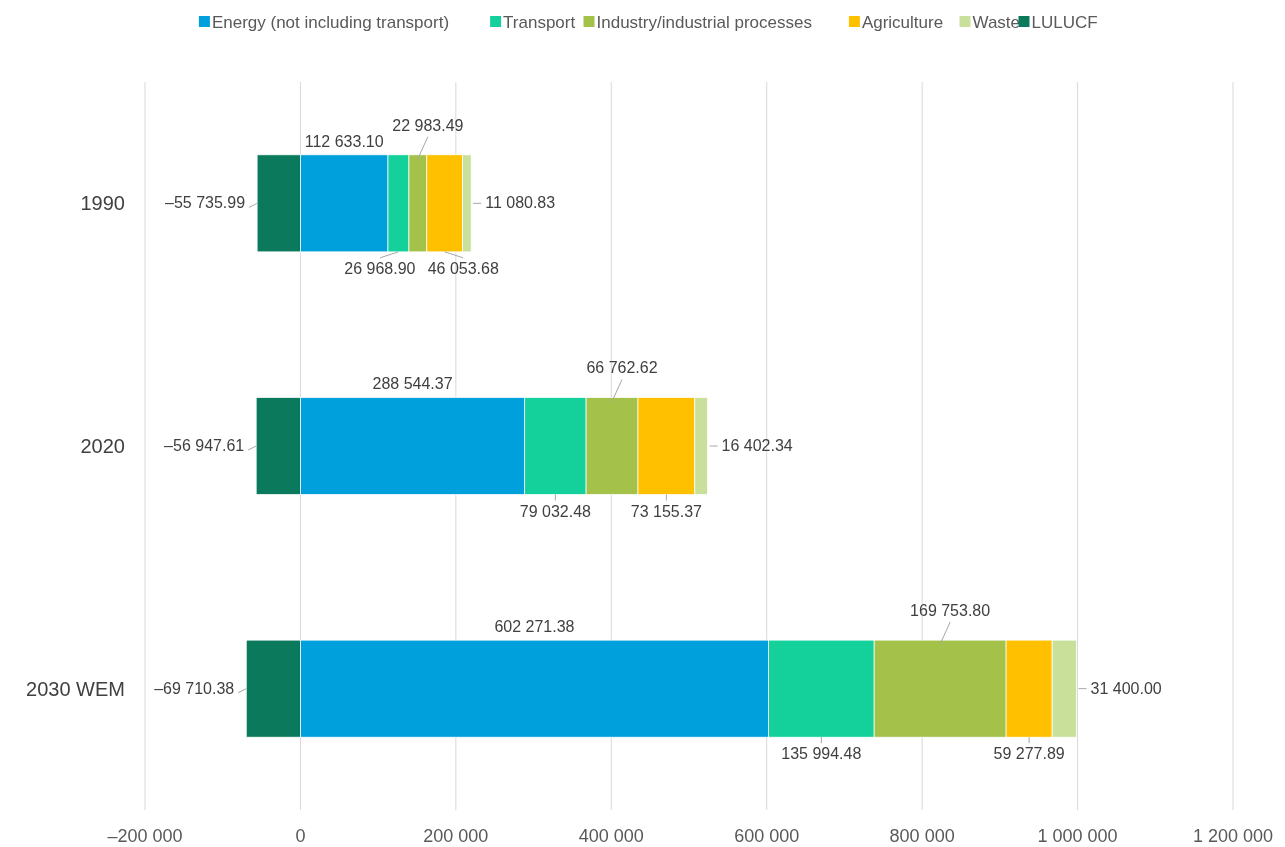  I want to click on data-label: –69 710.38, so click(194, 688).